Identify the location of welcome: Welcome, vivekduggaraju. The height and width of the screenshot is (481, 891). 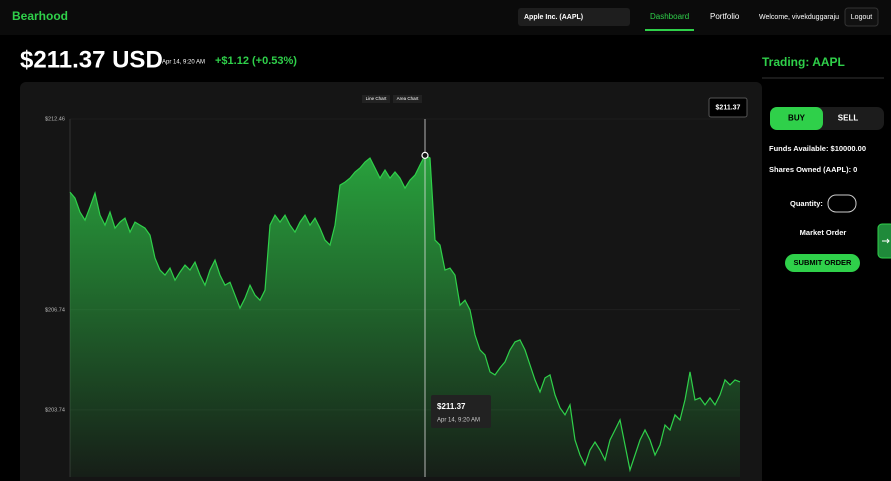
(799, 17).